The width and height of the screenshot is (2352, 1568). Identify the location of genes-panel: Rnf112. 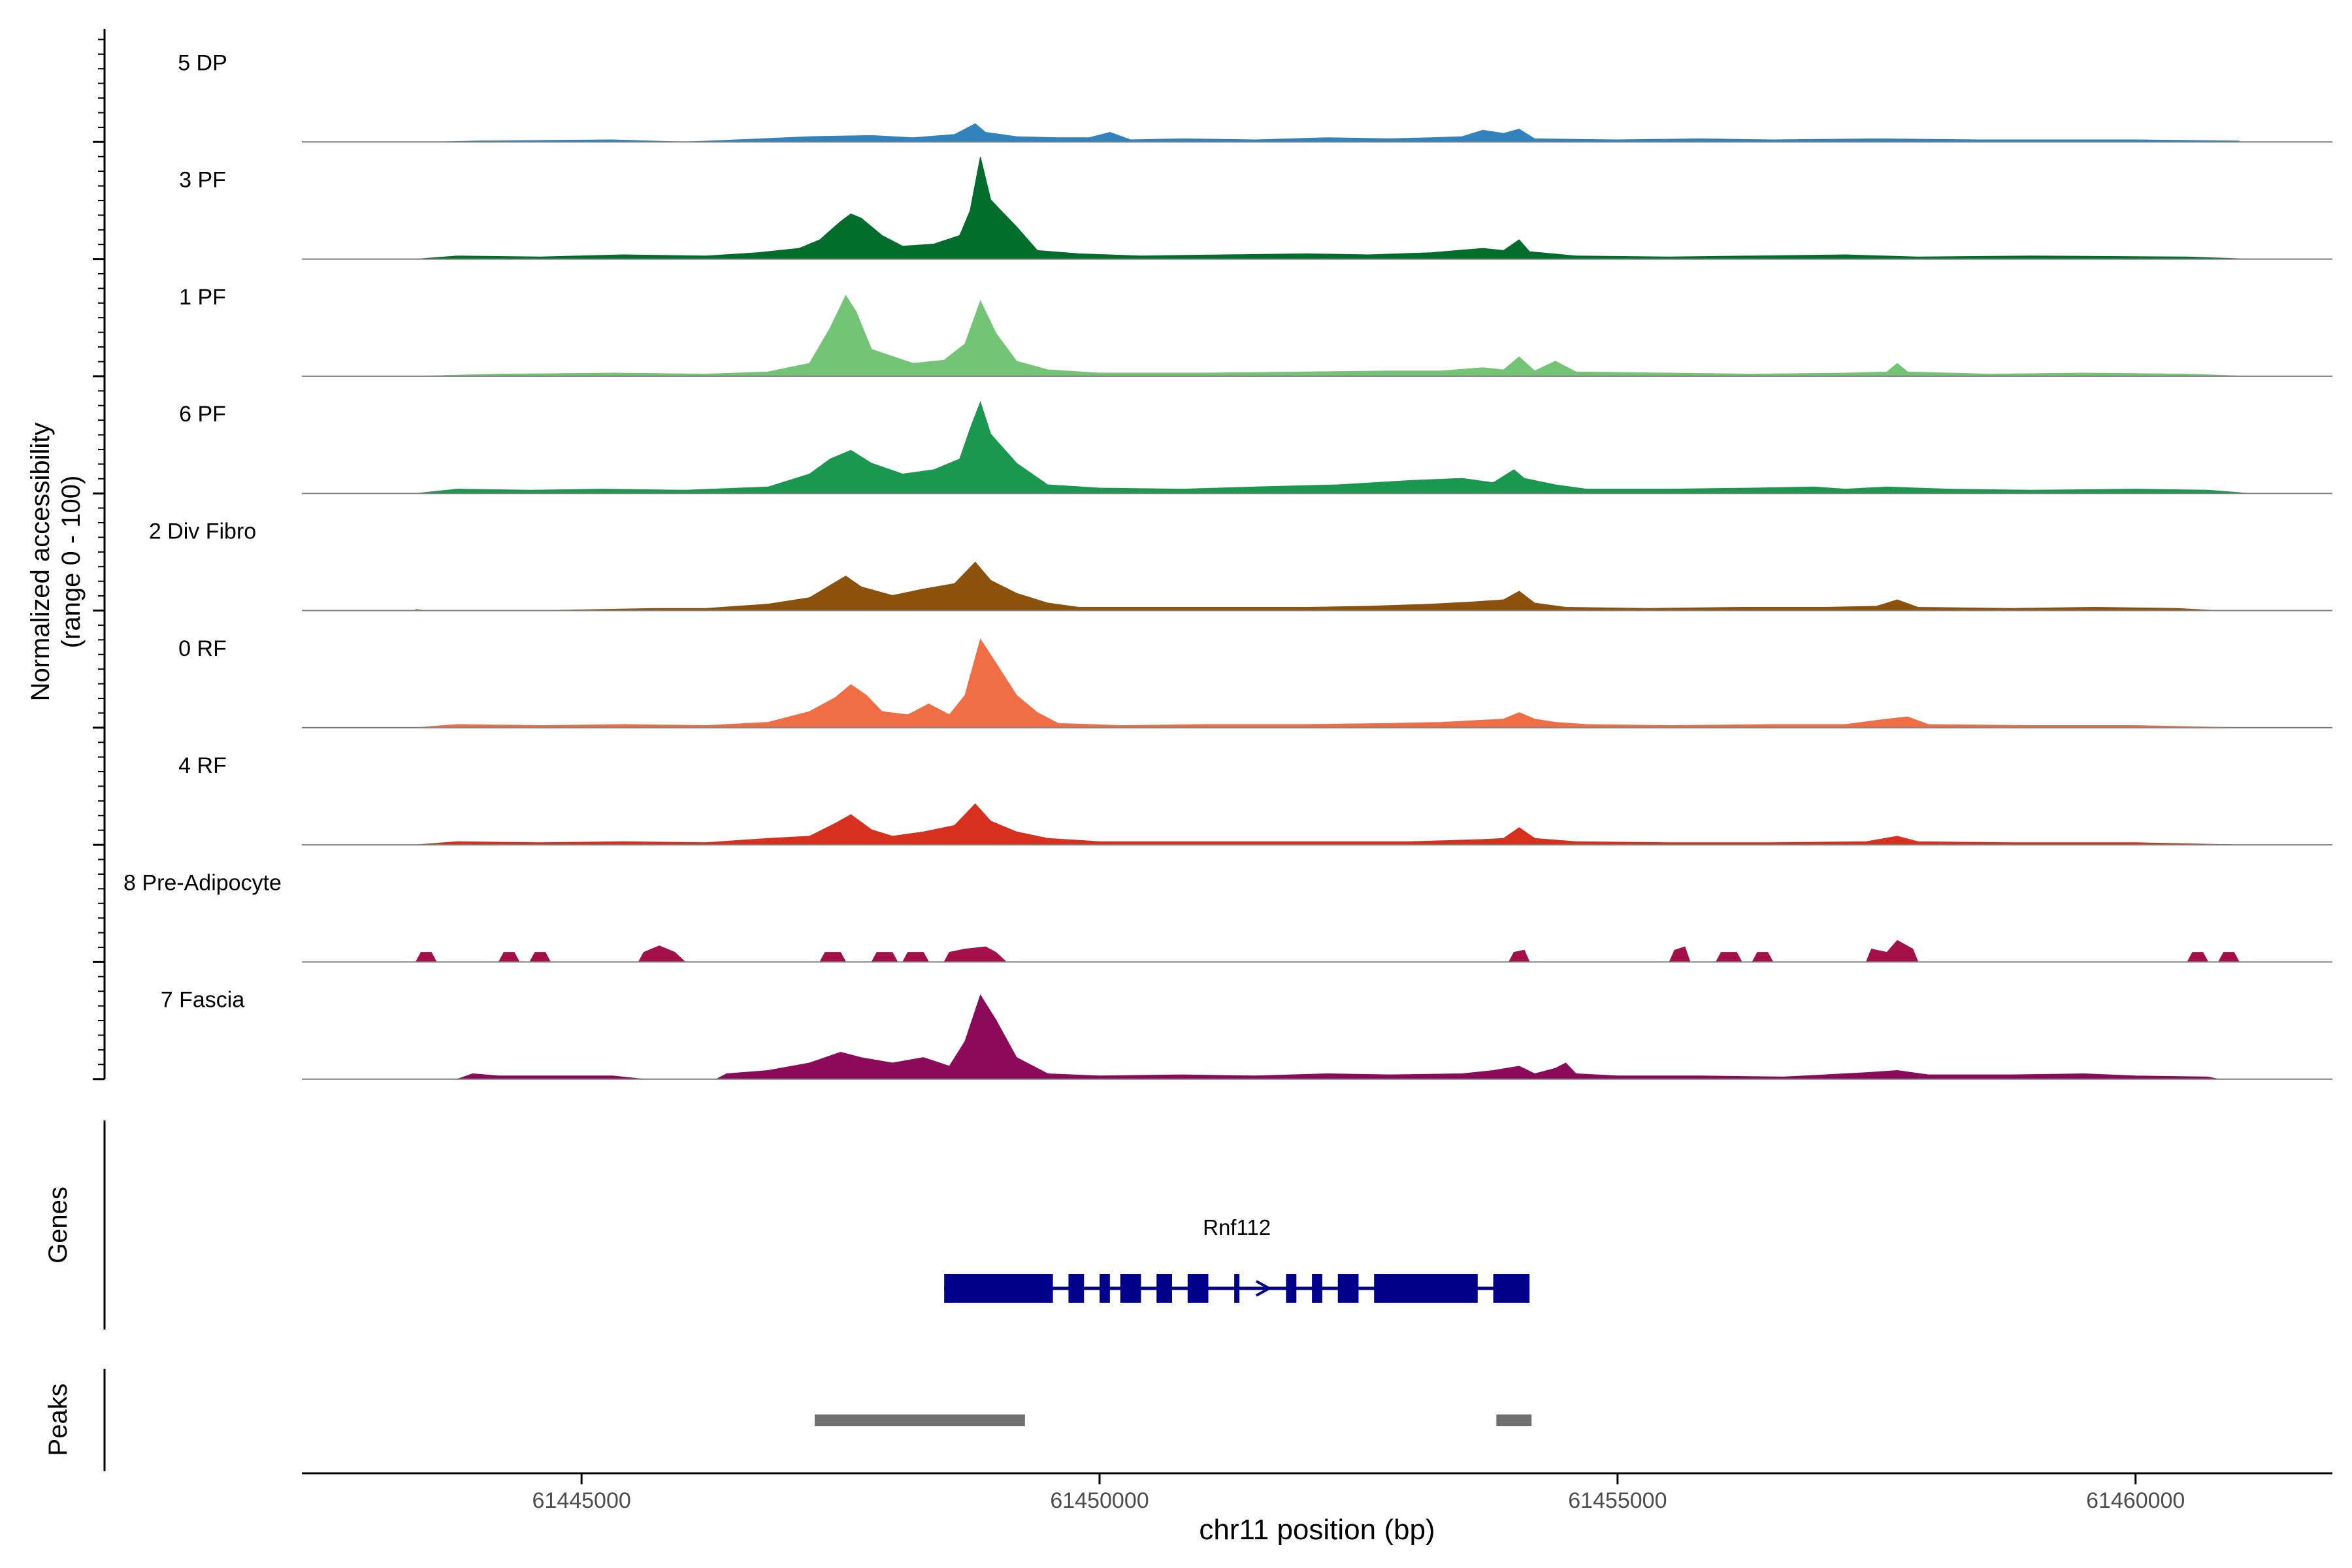
(1237, 1259).